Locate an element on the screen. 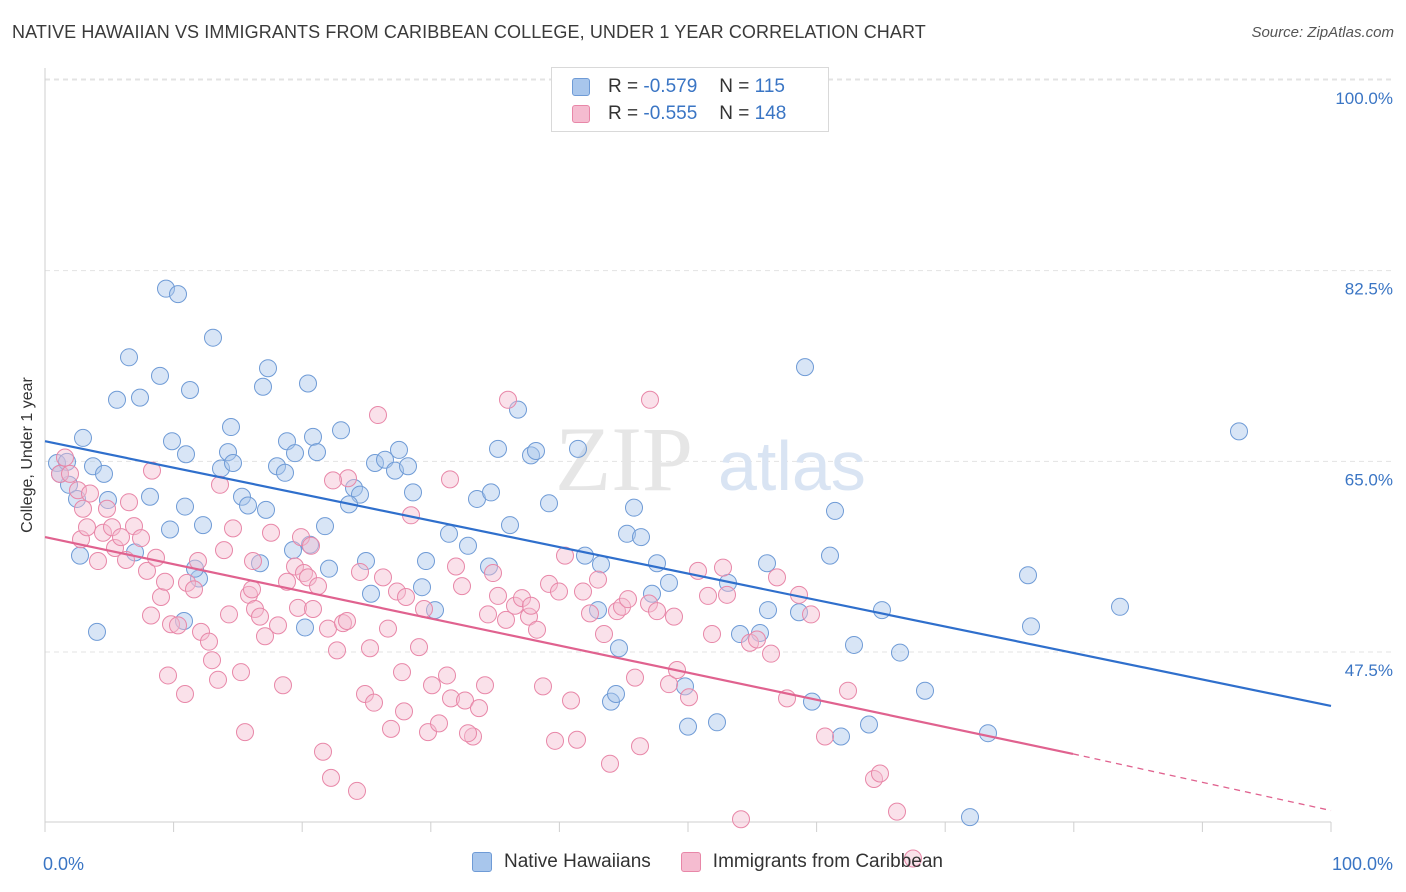  n-label: N = is located at coordinates (734, 86).